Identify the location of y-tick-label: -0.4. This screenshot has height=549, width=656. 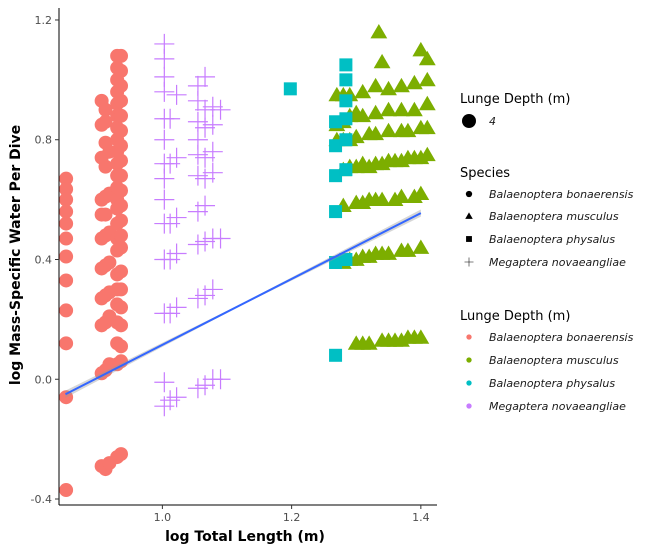
(41, 499).